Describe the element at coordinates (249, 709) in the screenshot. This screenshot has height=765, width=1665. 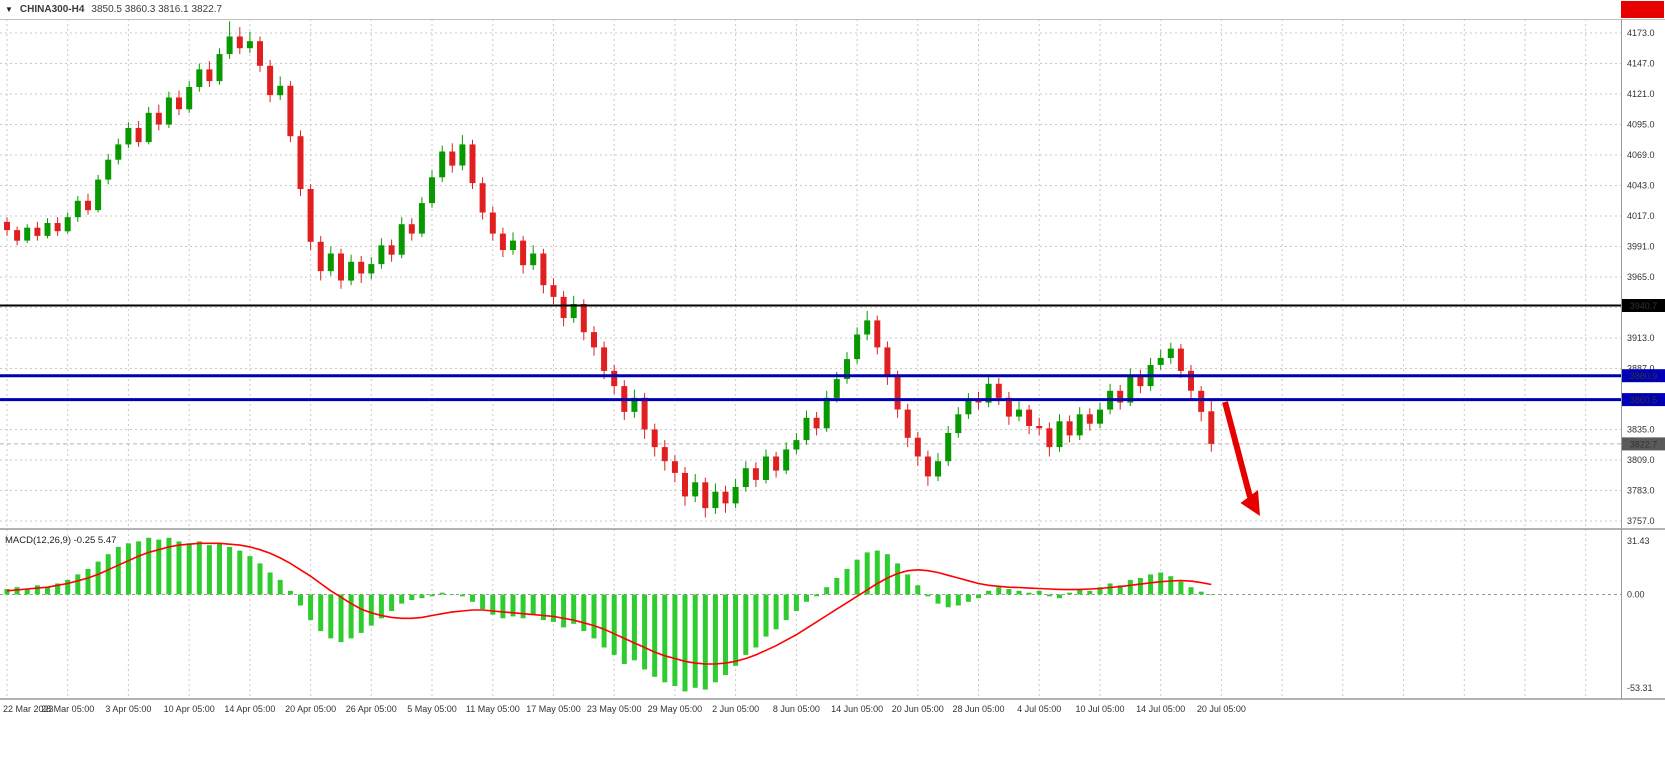
I see `svg-text: 14 Apr 05:00` at that location.